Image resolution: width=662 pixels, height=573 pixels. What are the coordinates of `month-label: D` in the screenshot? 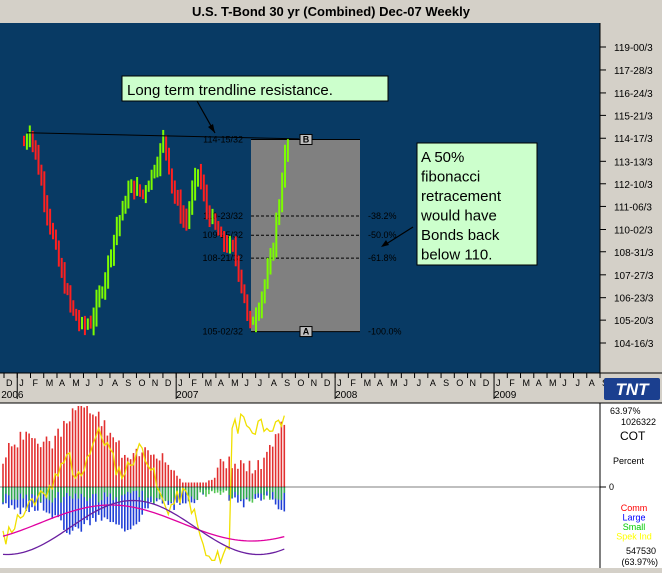 It's located at (486, 383).